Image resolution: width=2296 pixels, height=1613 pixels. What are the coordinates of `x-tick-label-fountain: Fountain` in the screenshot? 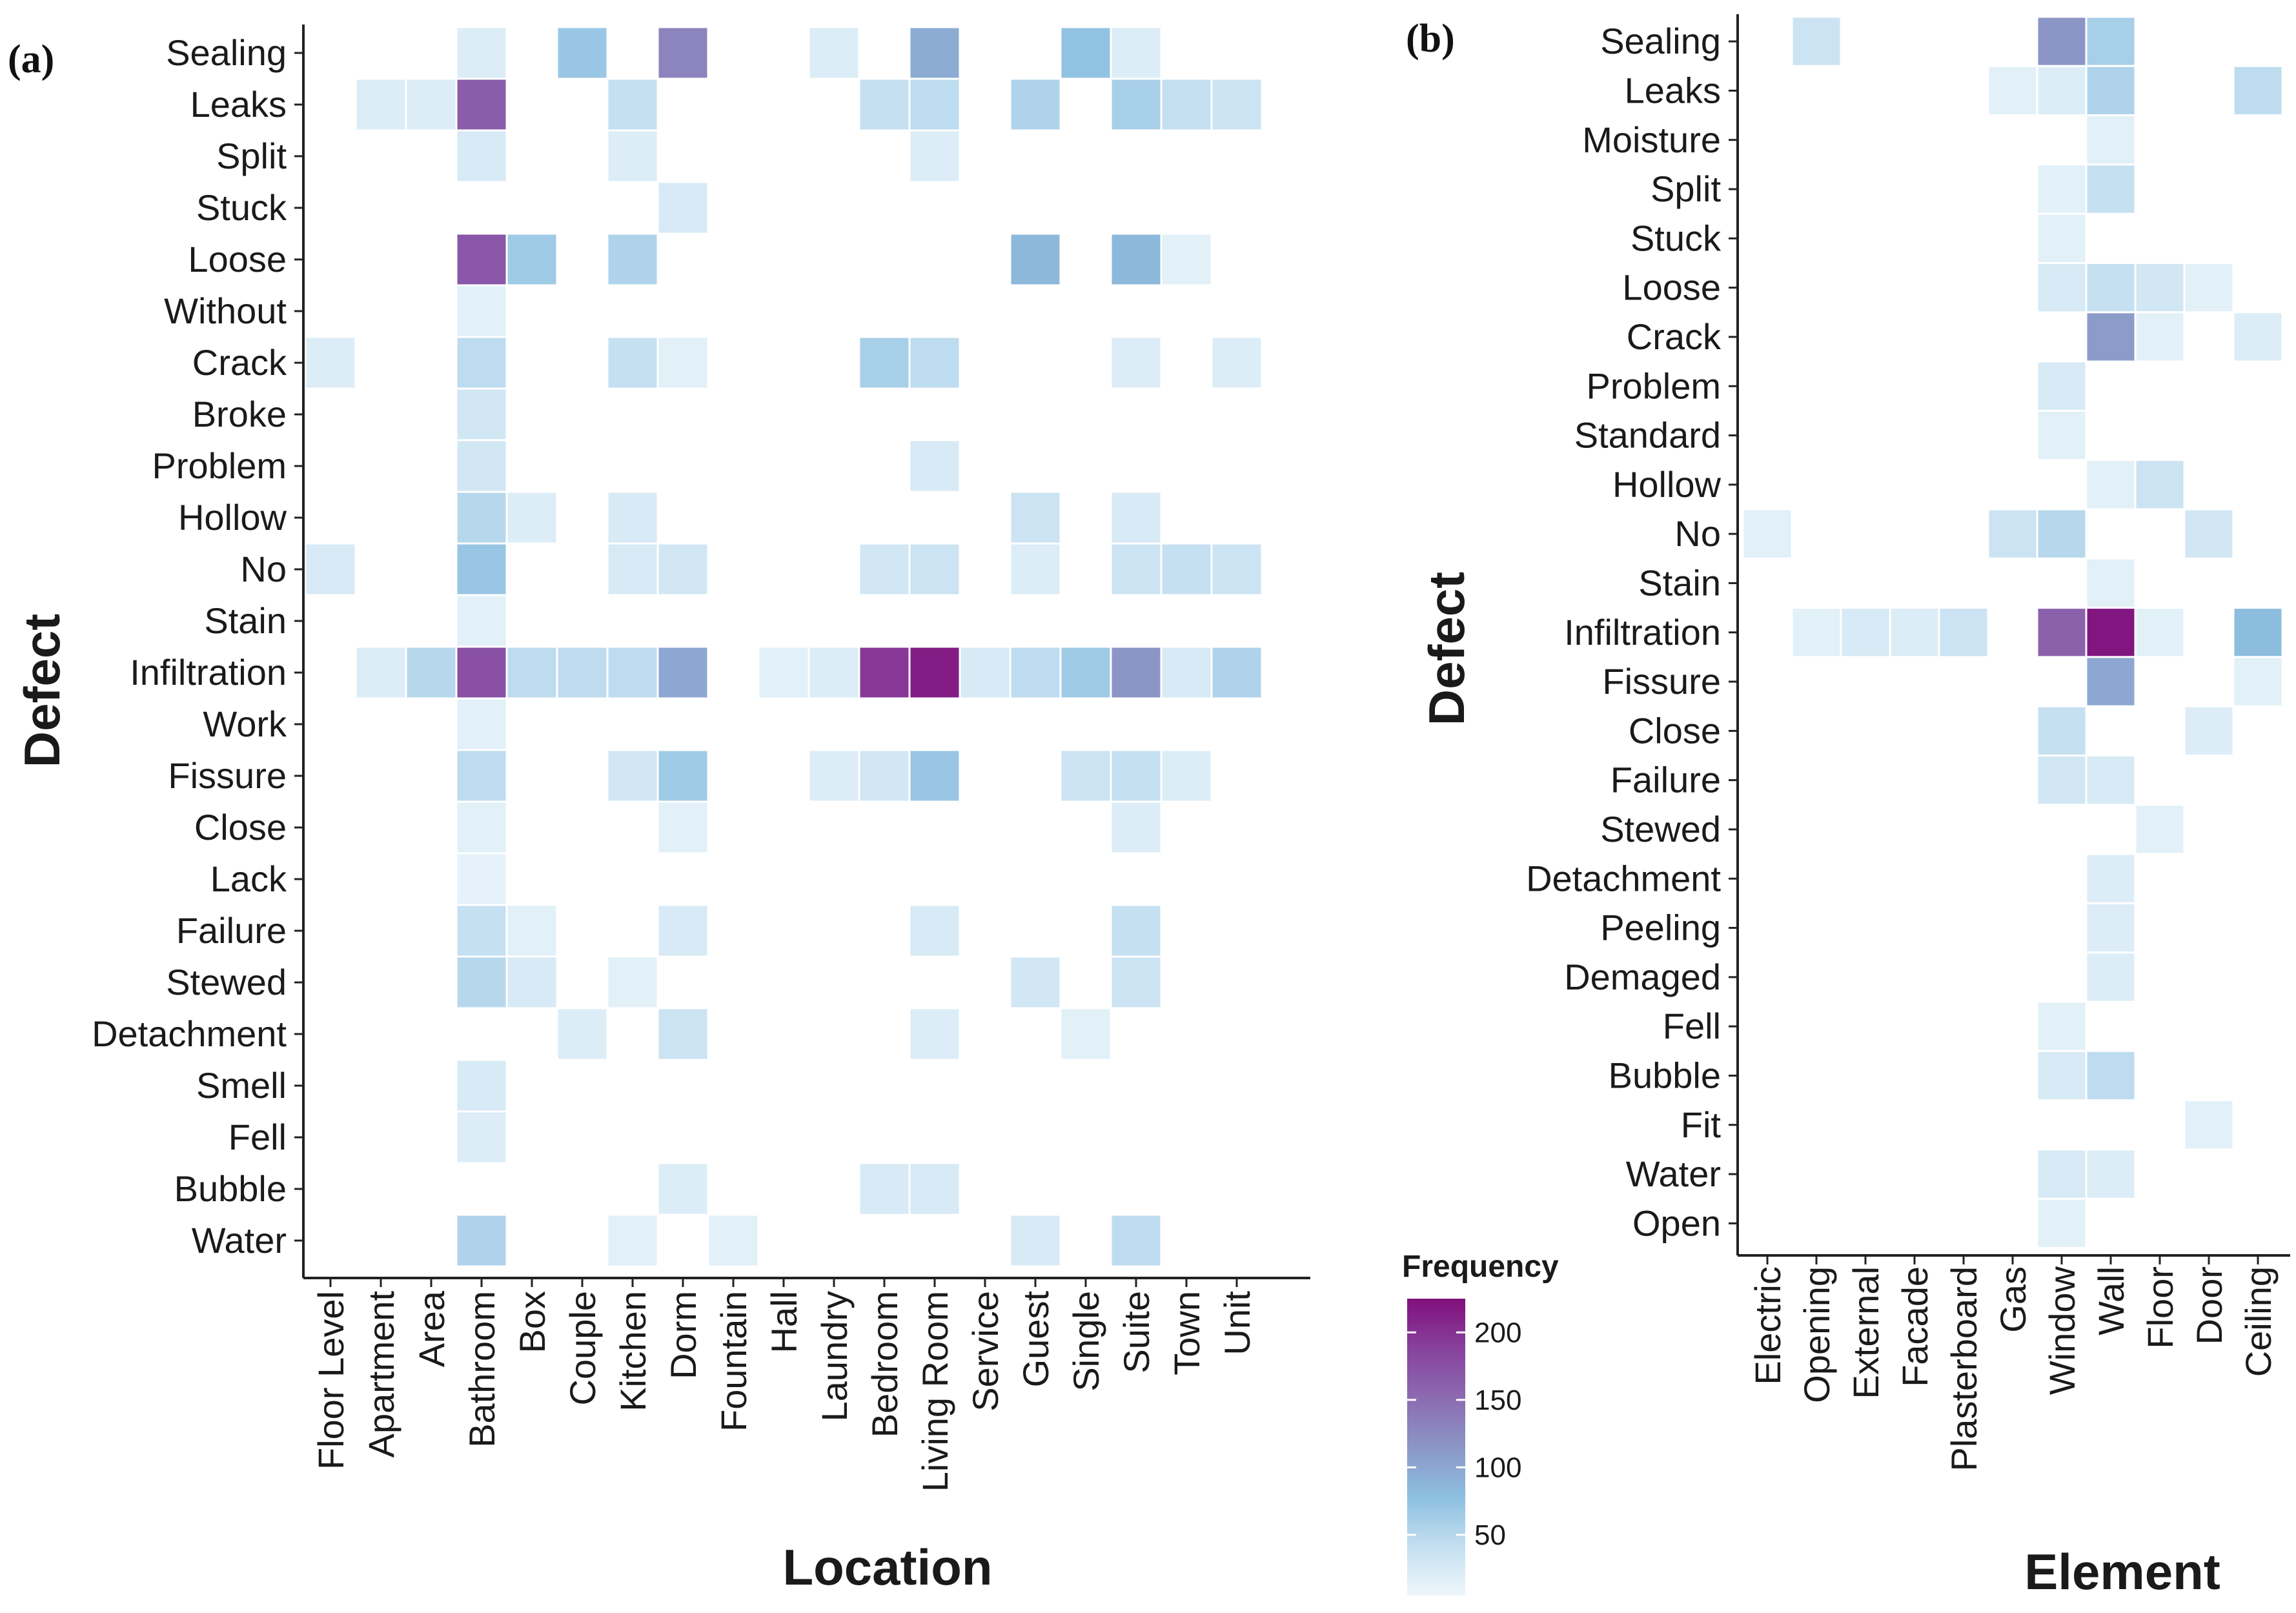 It's located at (733, 1361).